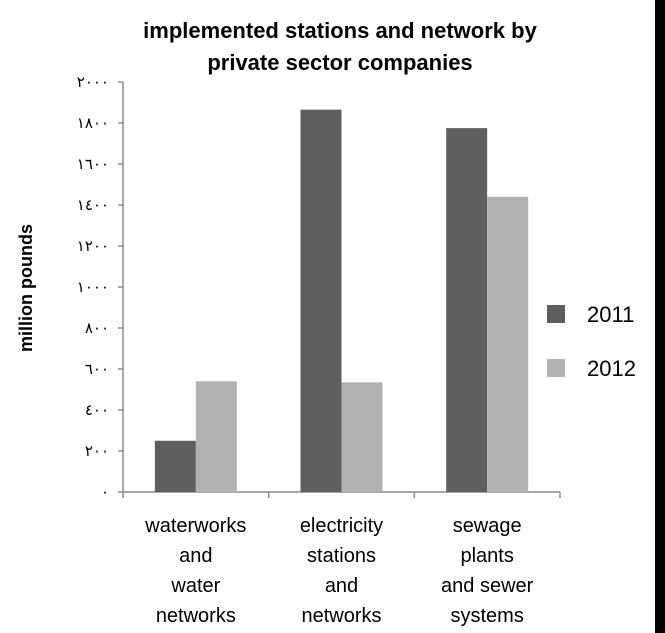 The height and width of the screenshot is (633, 665). I want to click on category-label: waterworks, so click(195, 526).